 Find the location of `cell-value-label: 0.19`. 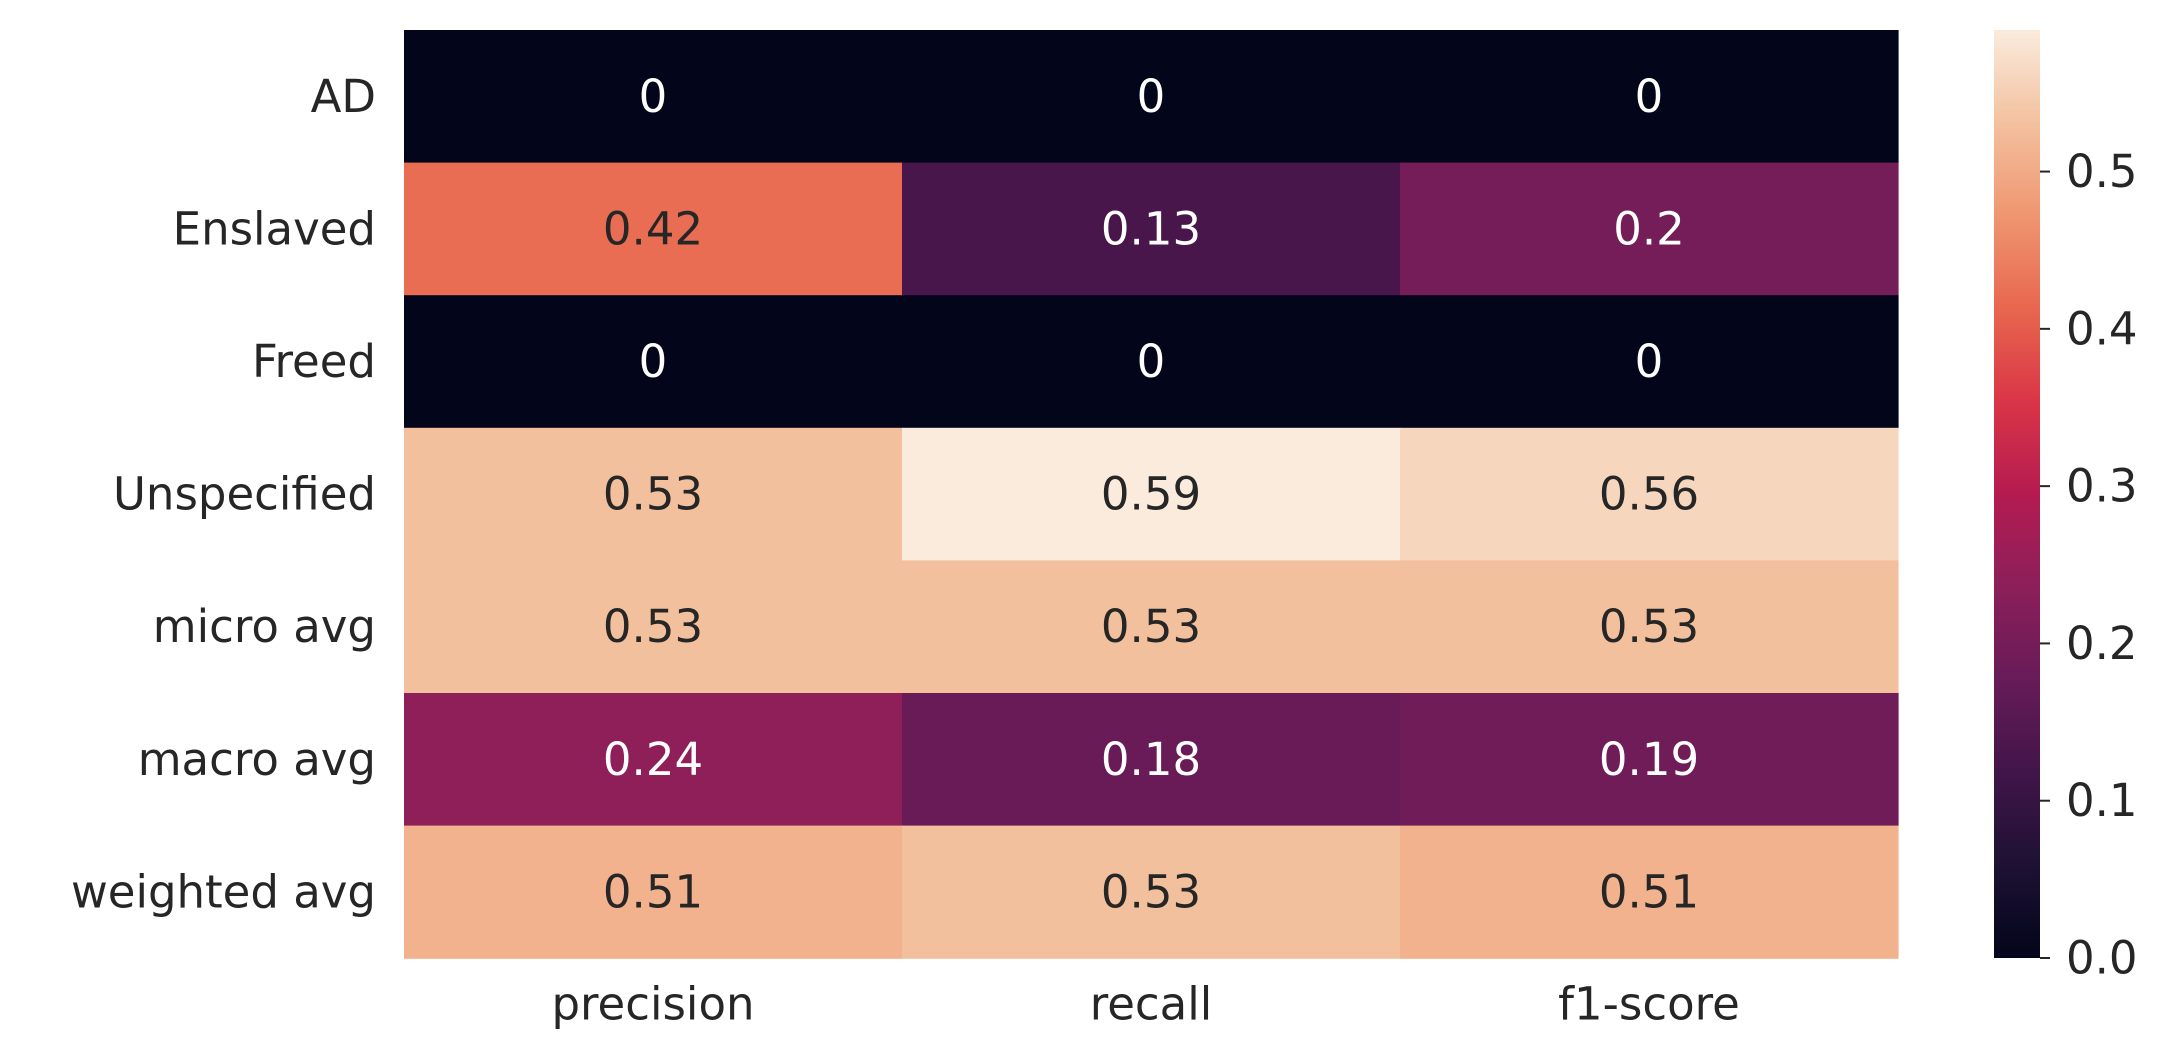

cell-value-label: 0.19 is located at coordinates (1649, 759).